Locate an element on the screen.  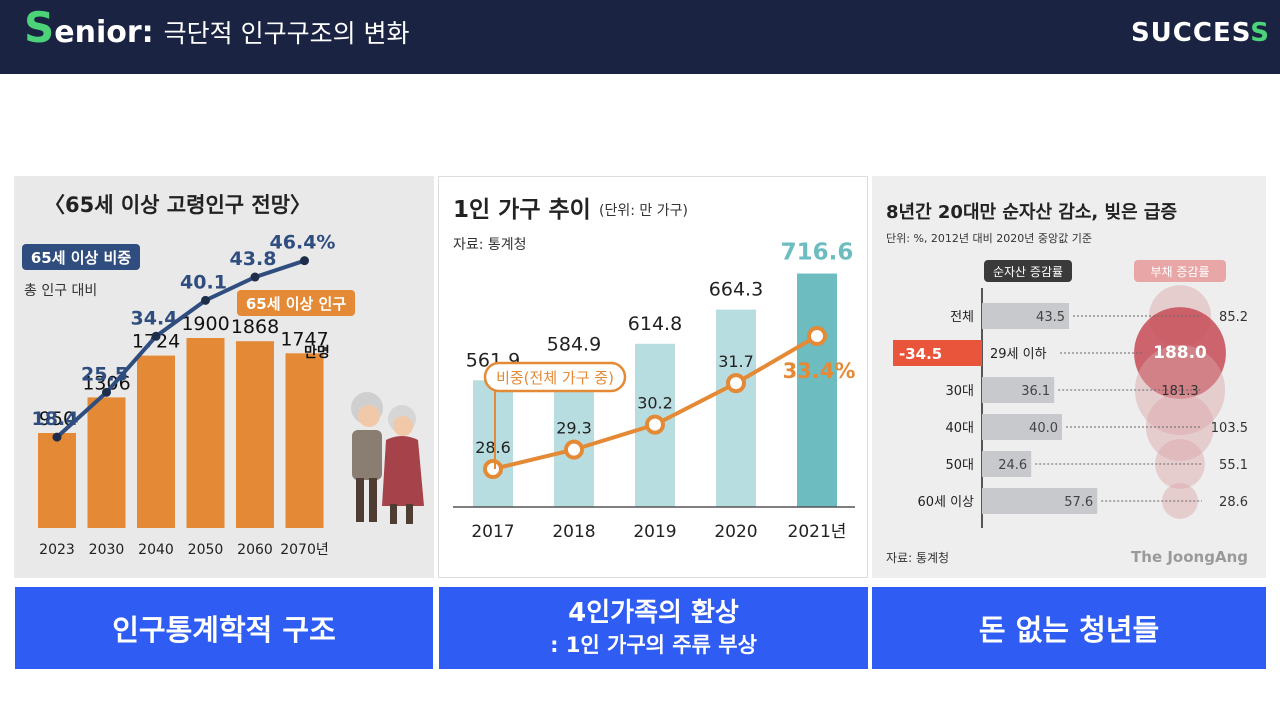
p3-asset-legend is located at coordinates (1028, 271).